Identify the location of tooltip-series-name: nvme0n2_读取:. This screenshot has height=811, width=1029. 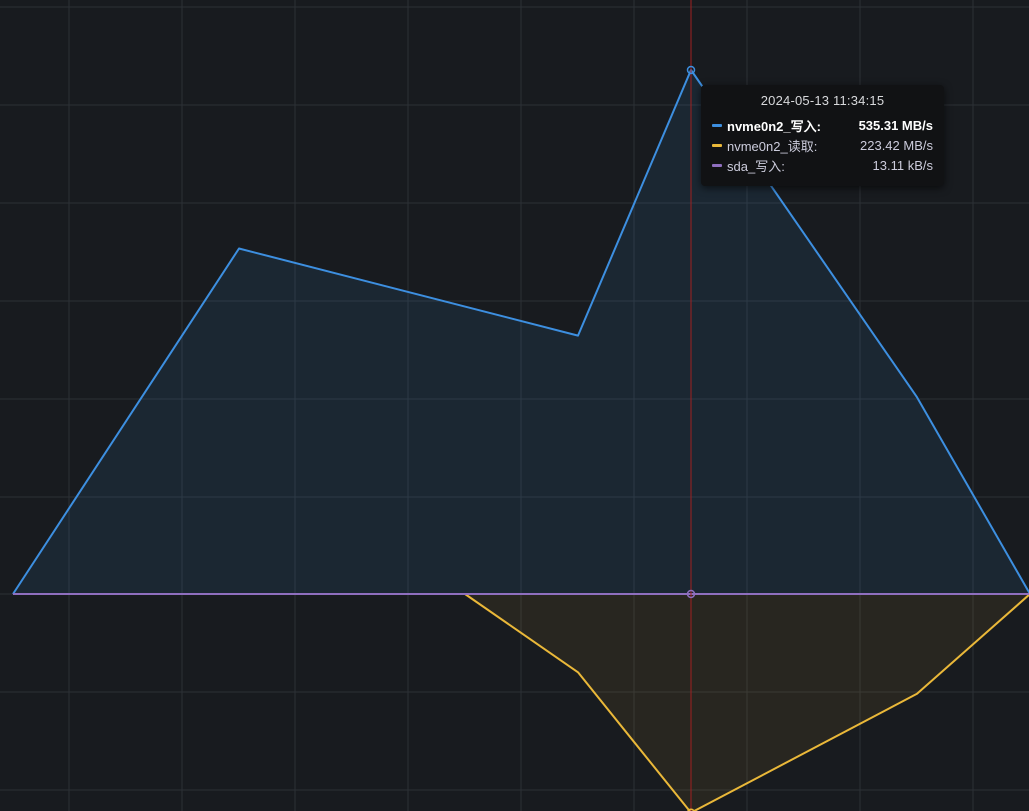
(772, 146).